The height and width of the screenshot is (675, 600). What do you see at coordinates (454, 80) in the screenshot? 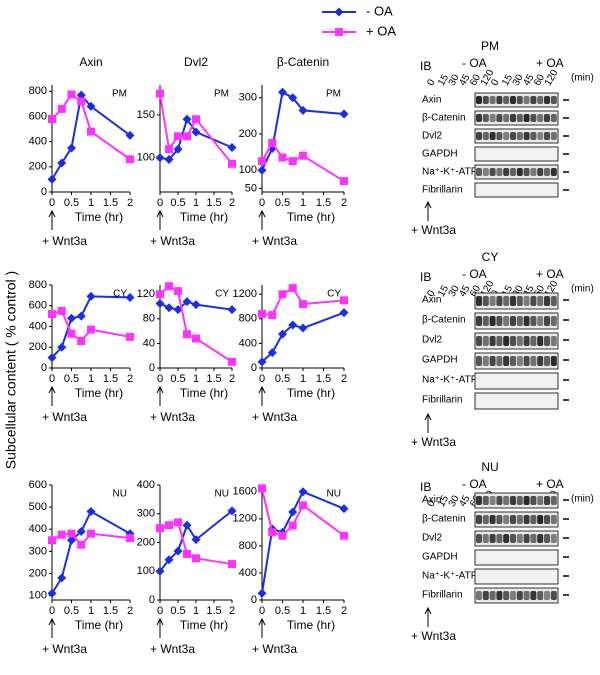
I see `time-label: 30` at bounding box center [454, 80].